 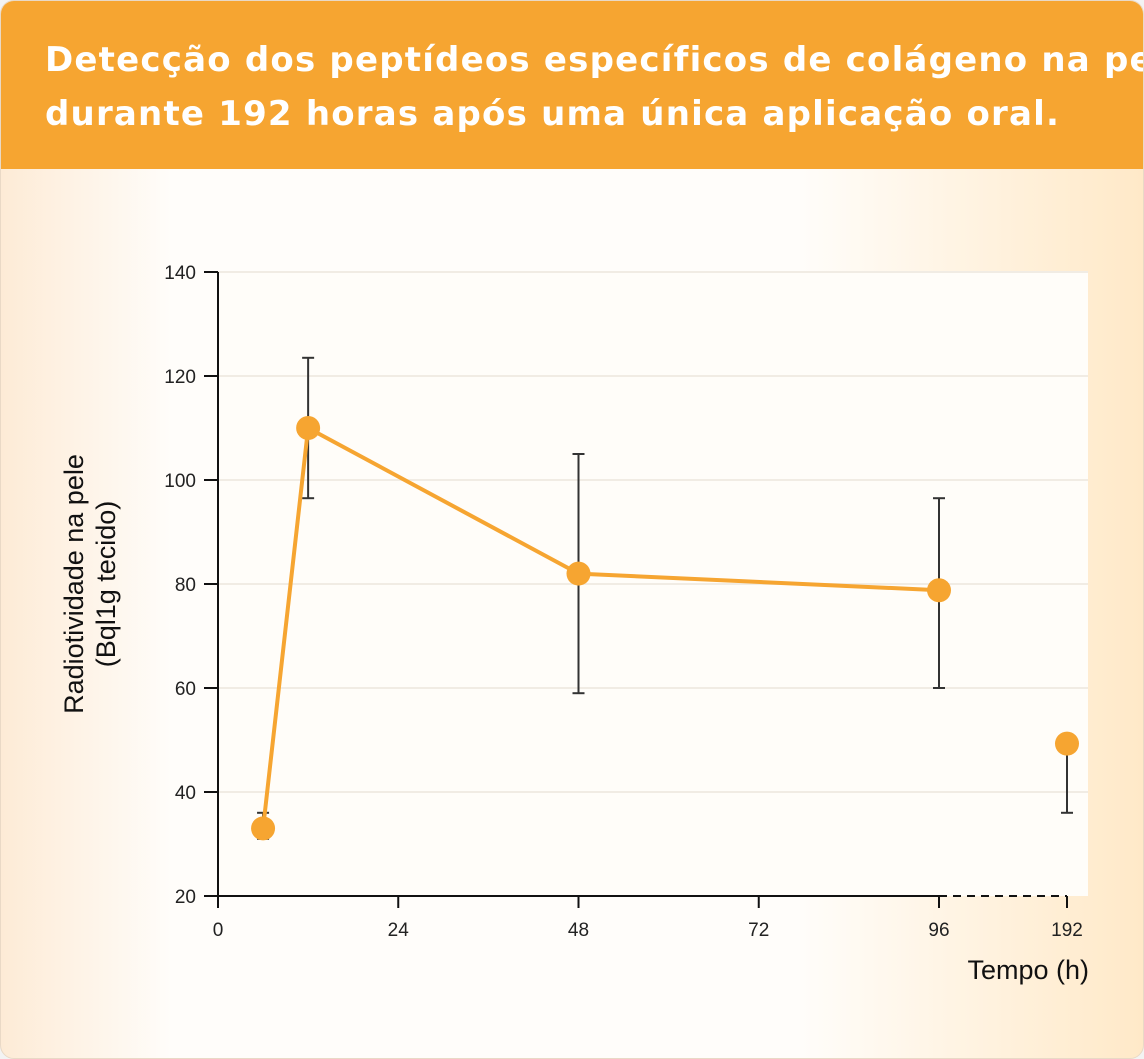 What do you see at coordinates (90, 584) in the screenshot?
I see `y-axis-title: Radiotividade na pele (Bql1g tecido)` at bounding box center [90, 584].